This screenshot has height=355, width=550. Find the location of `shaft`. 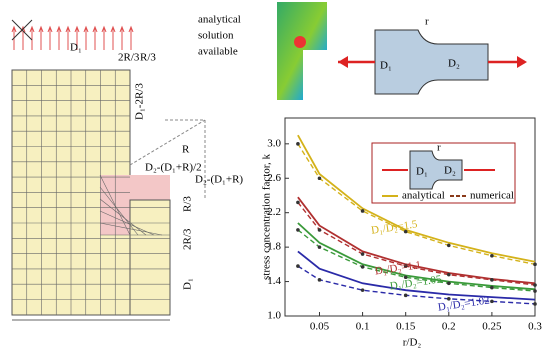

shaft is located at coordinates (431, 62).